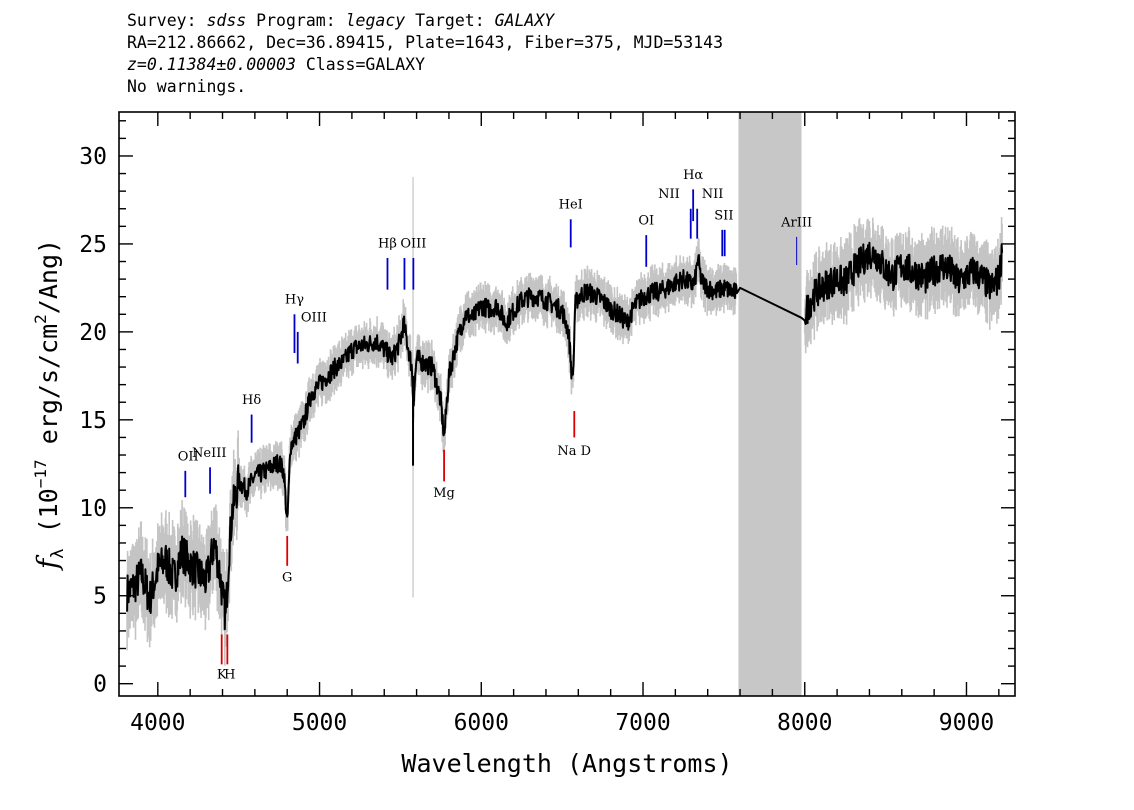 Image resolution: width=1134 pixels, height=810 pixels. Describe the element at coordinates (360, 64) in the screenshot. I see `class-value: Class=GALAXY` at that location.